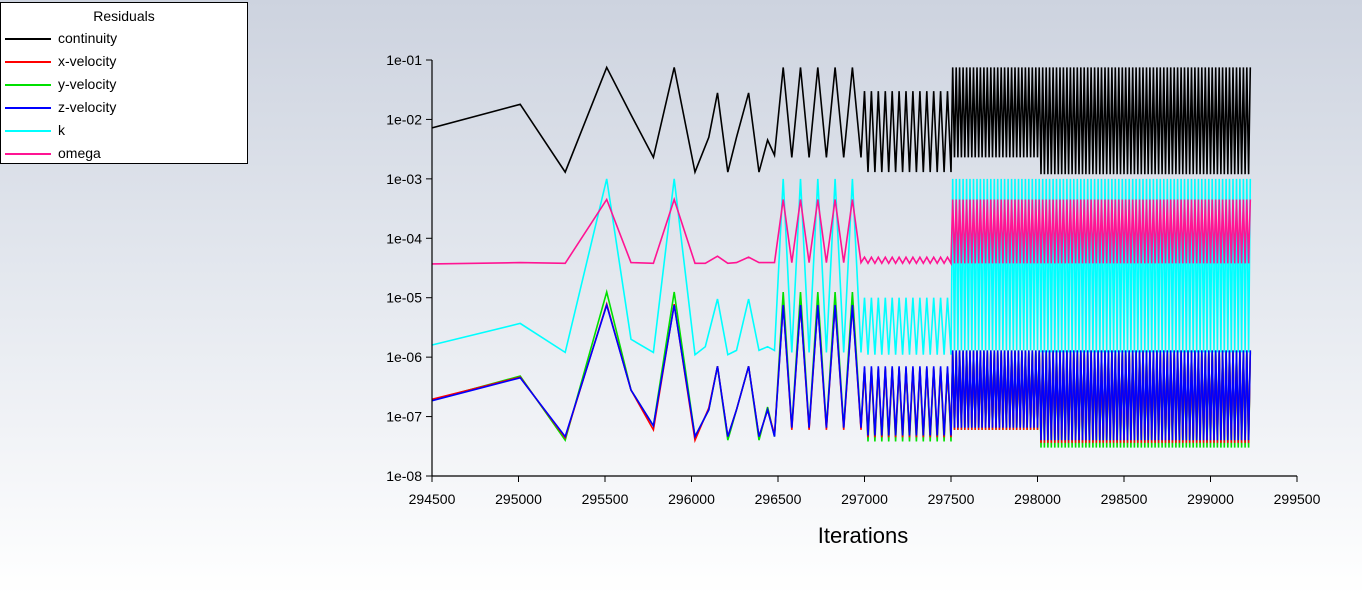 The width and height of the screenshot is (1362, 596). I want to click on x-tick-label: 297000, so click(864, 499).